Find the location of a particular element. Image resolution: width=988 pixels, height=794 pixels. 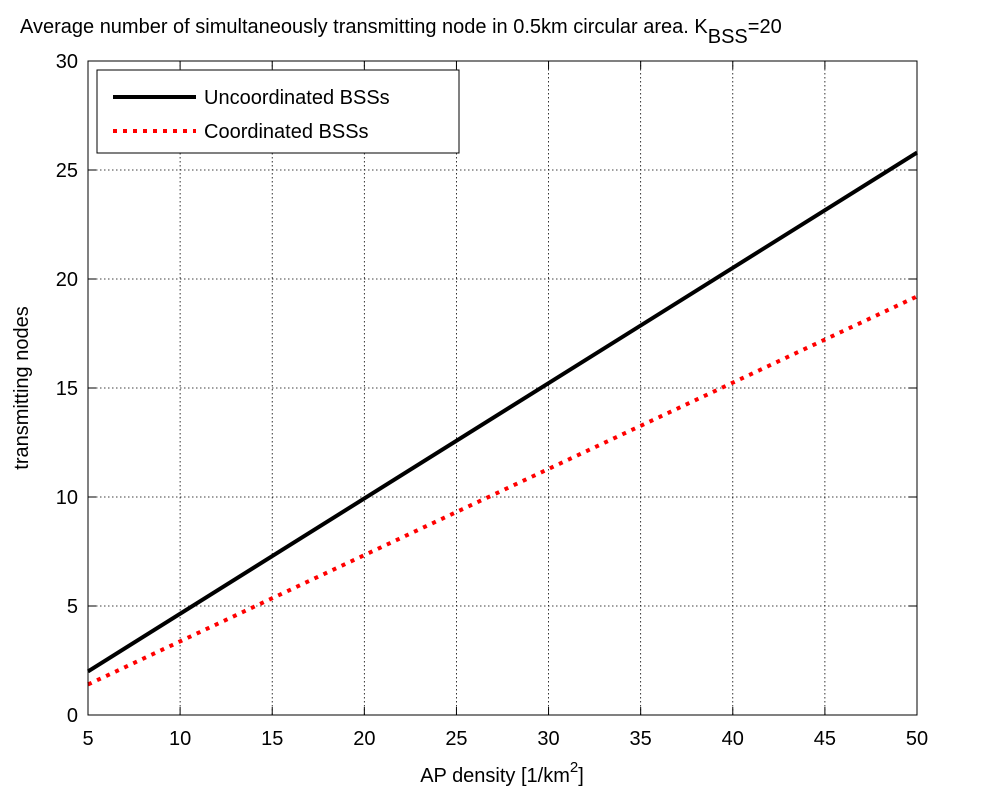

x-tick-label: 25 is located at coordinates (456, 739).